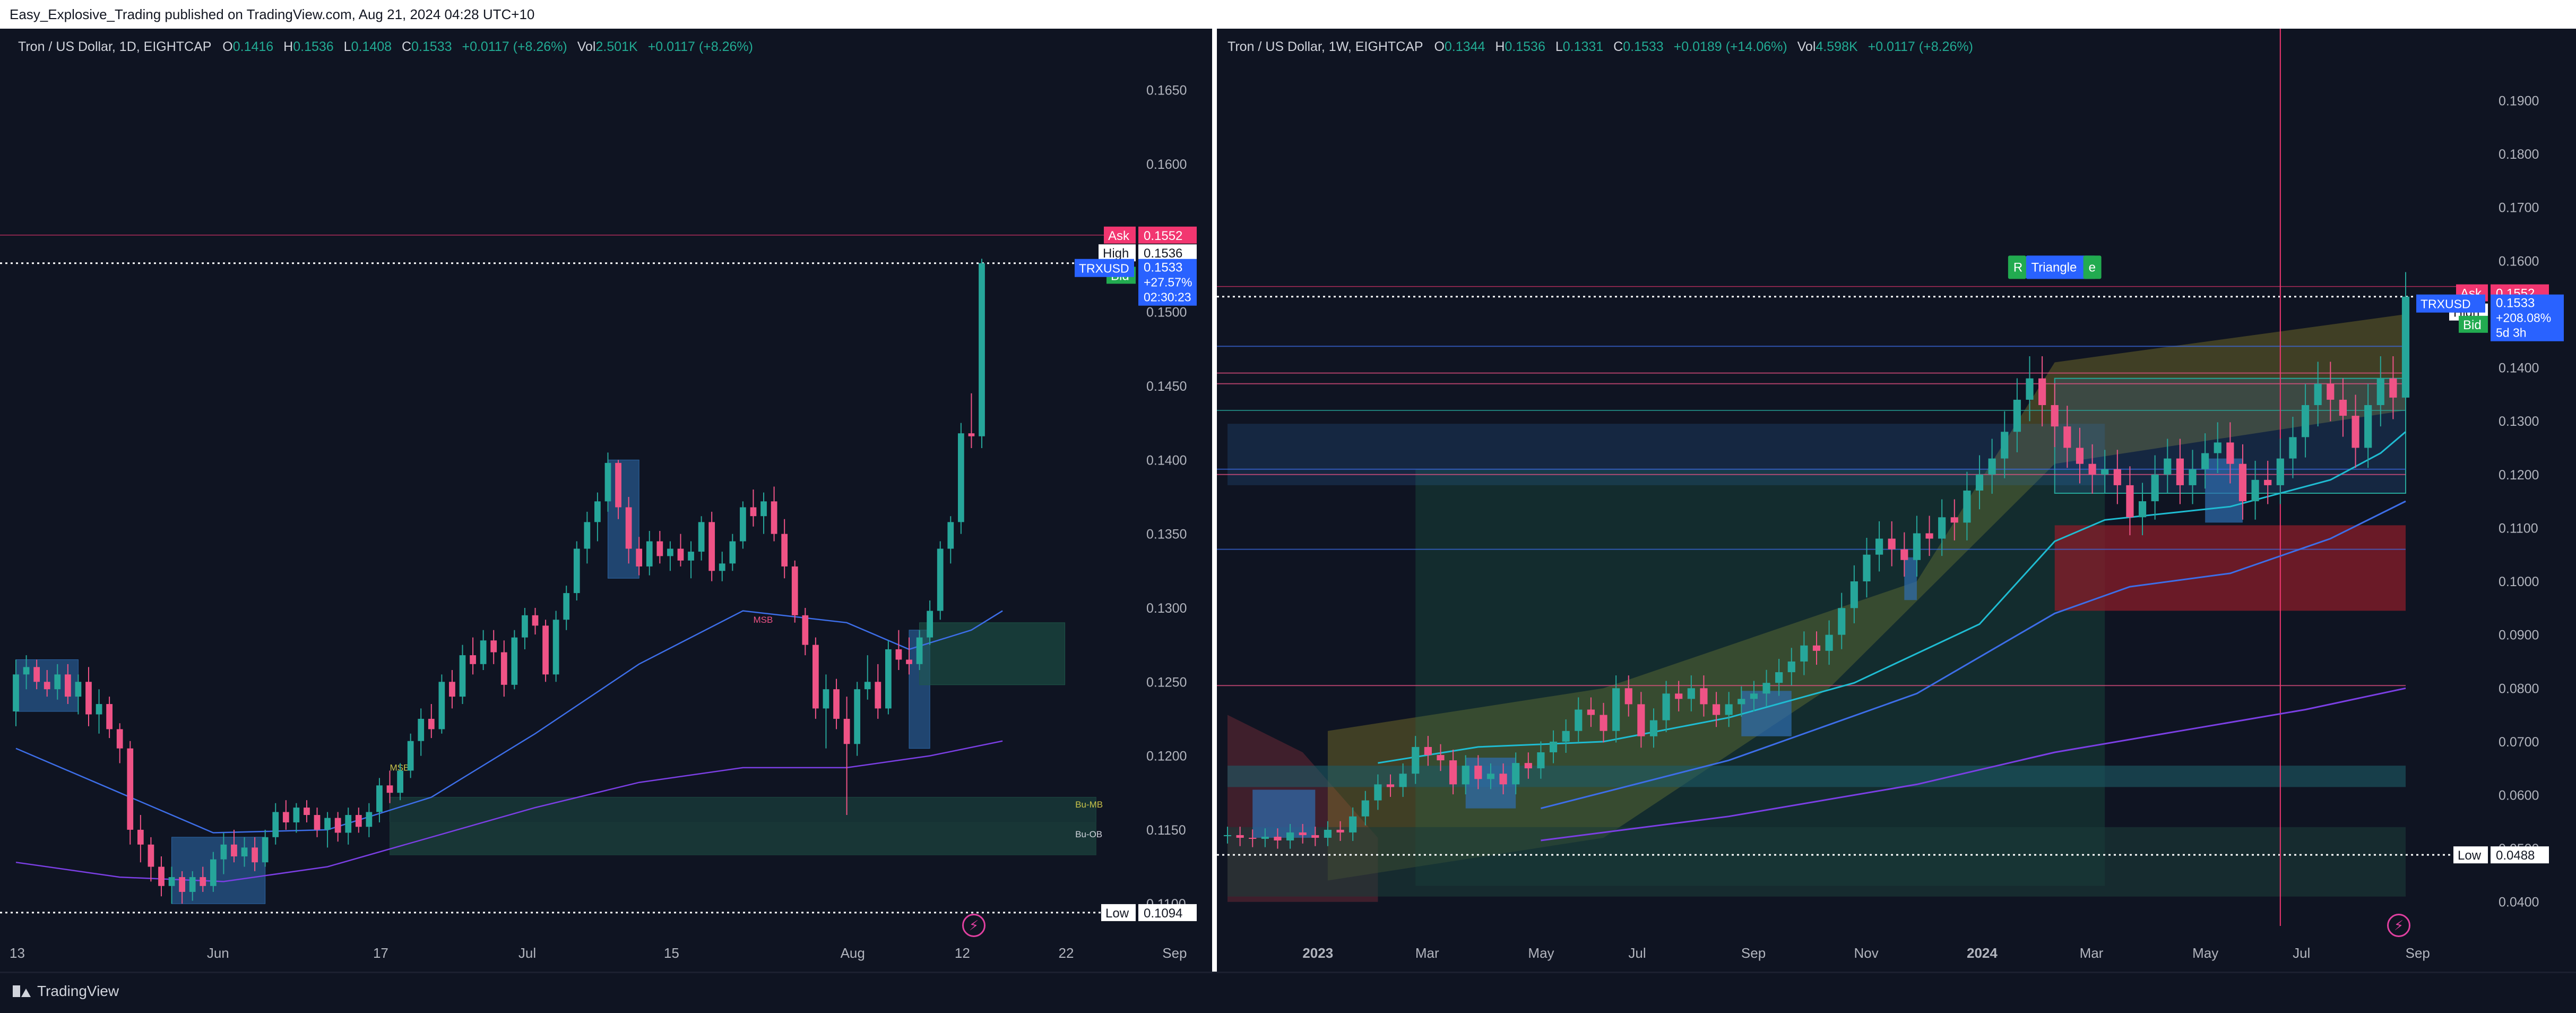 This screenshot has height=1013, width=2576. What do you see at coordinates (763, 620) in the screenshot?
I see `daily-zone-label: MSB` at bounding box center [763, 620].